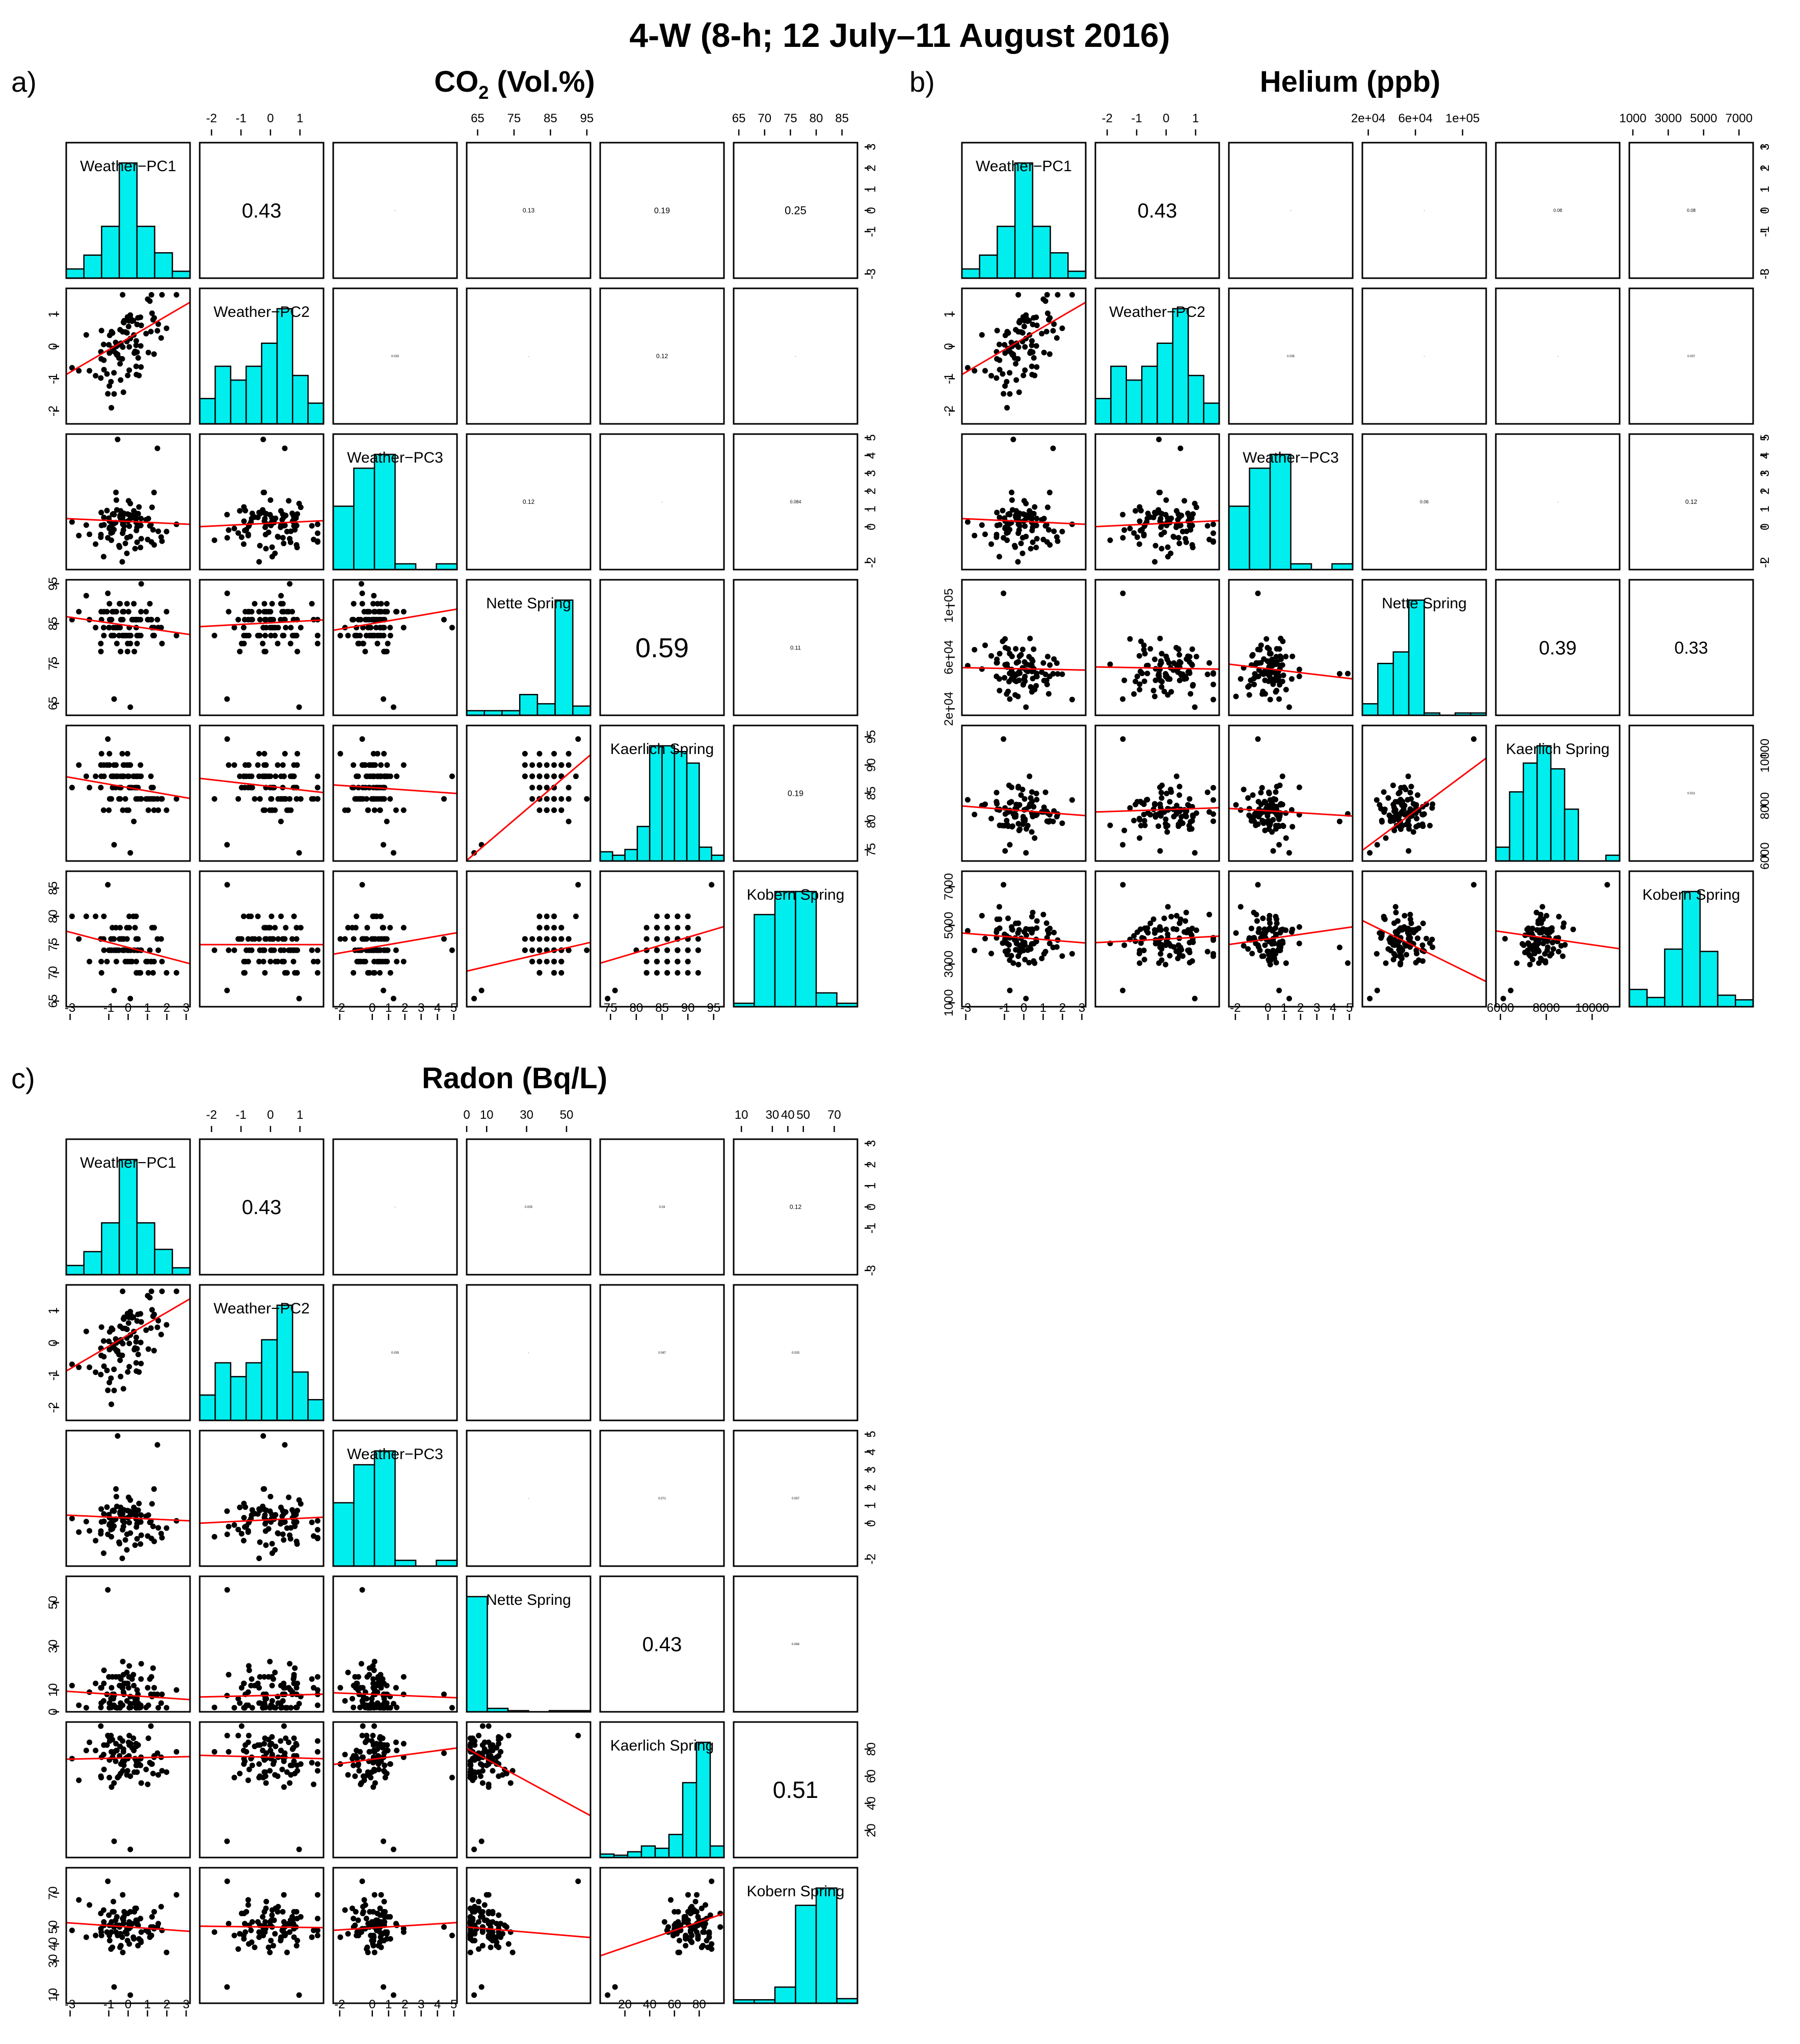 Image resolution: width=1800 pixels, height=2044 pixels. What do you see at coordinates (528, 603) in the screenshot?
I see `variable-label: Nette Spring` at bounding box center [528, 603].